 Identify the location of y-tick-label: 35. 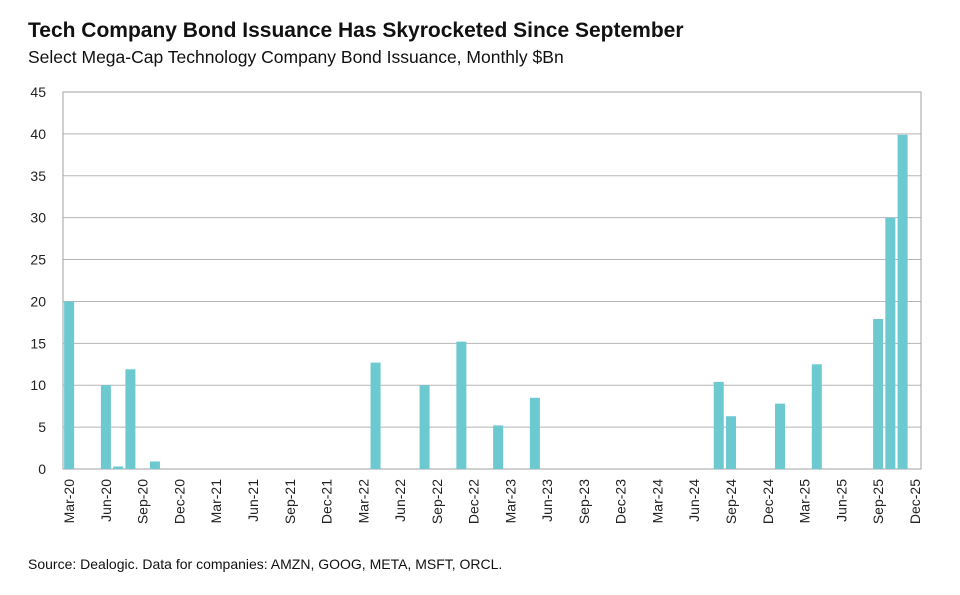
(38, 176).